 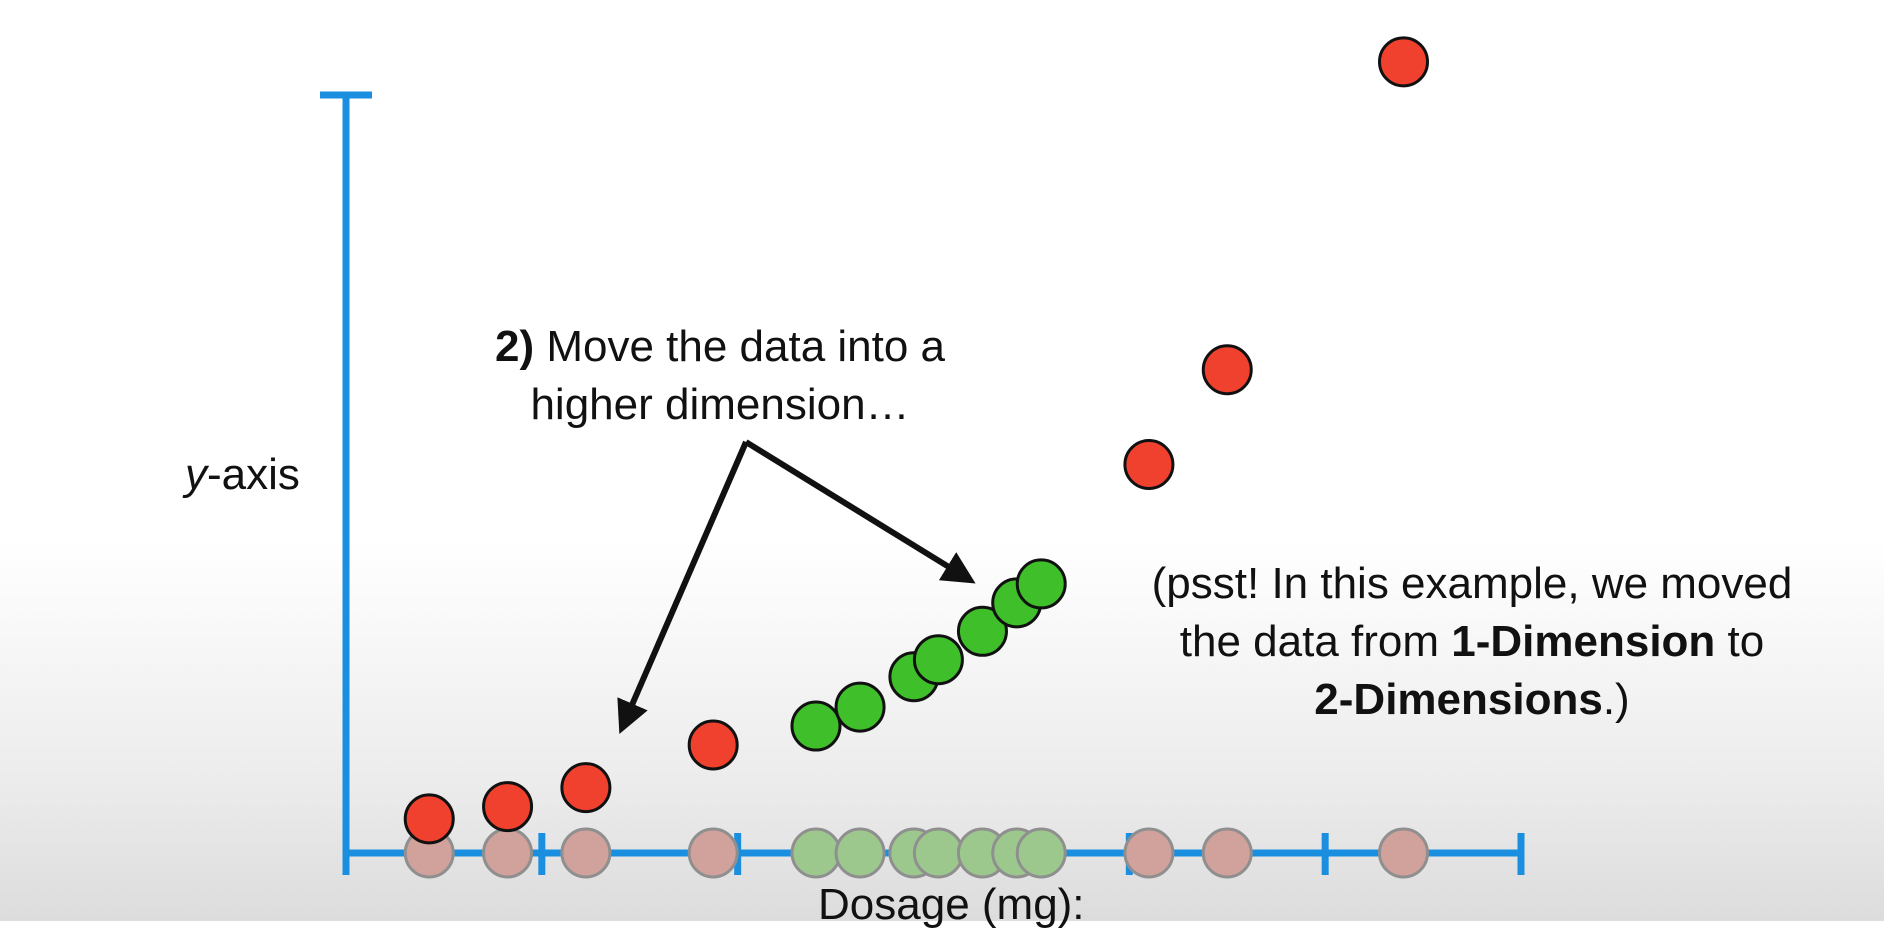 I want to click on callout-line-1: 2) Move the data into a, so click(x=720, y=347).